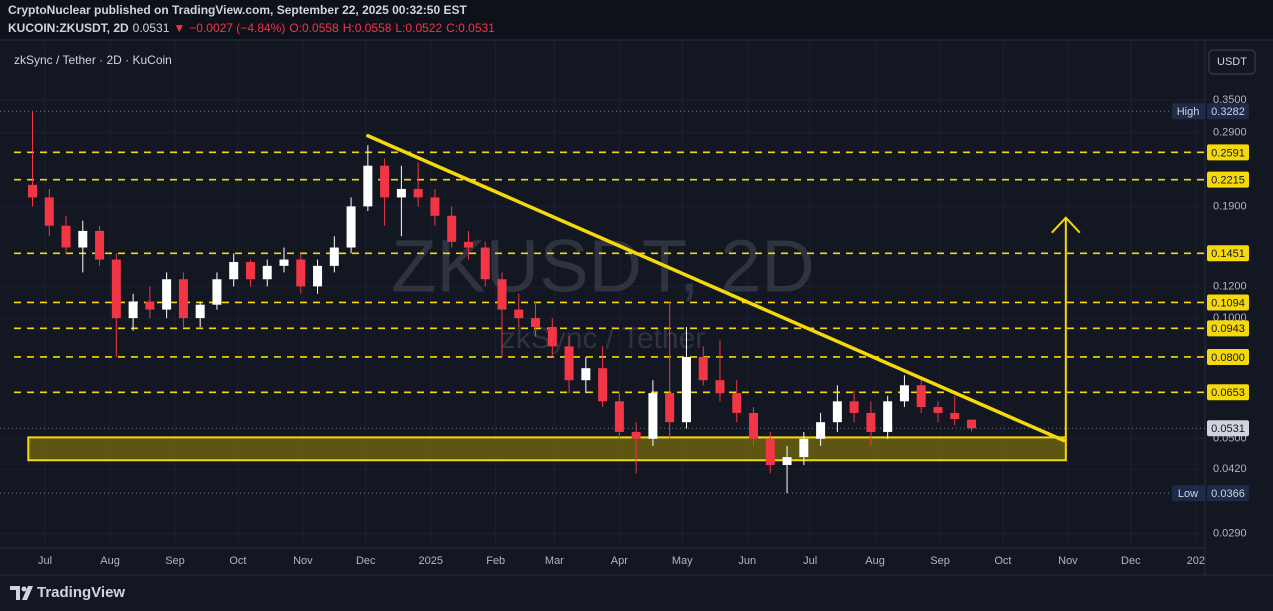 This screenshot has height=611, width=1273. I want to click on x-tick-label: 2025, so click(430, 561).